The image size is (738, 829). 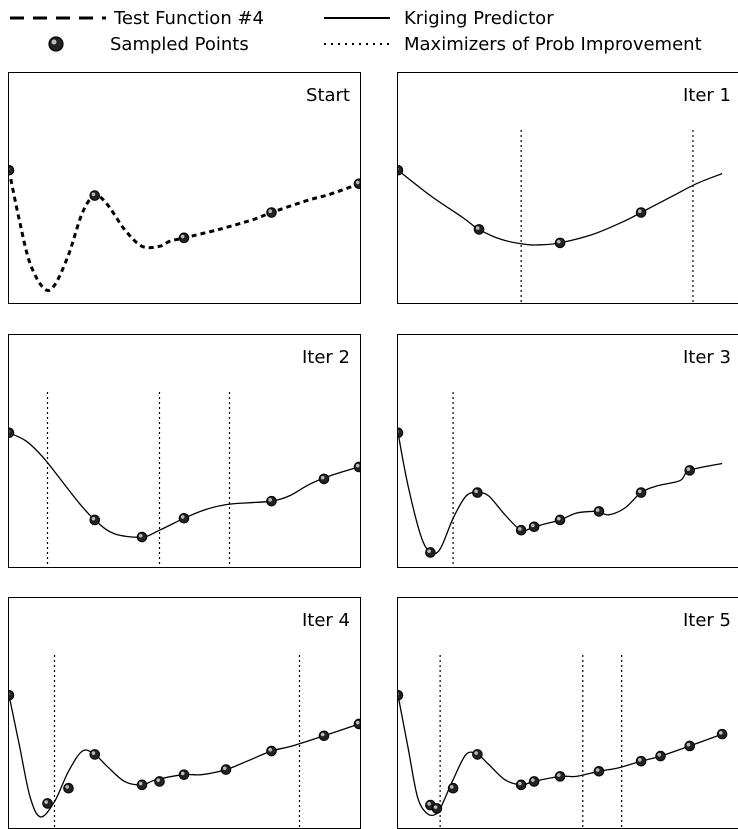 I want to click on dotted-line-swatch, so click(x=357, y=44).